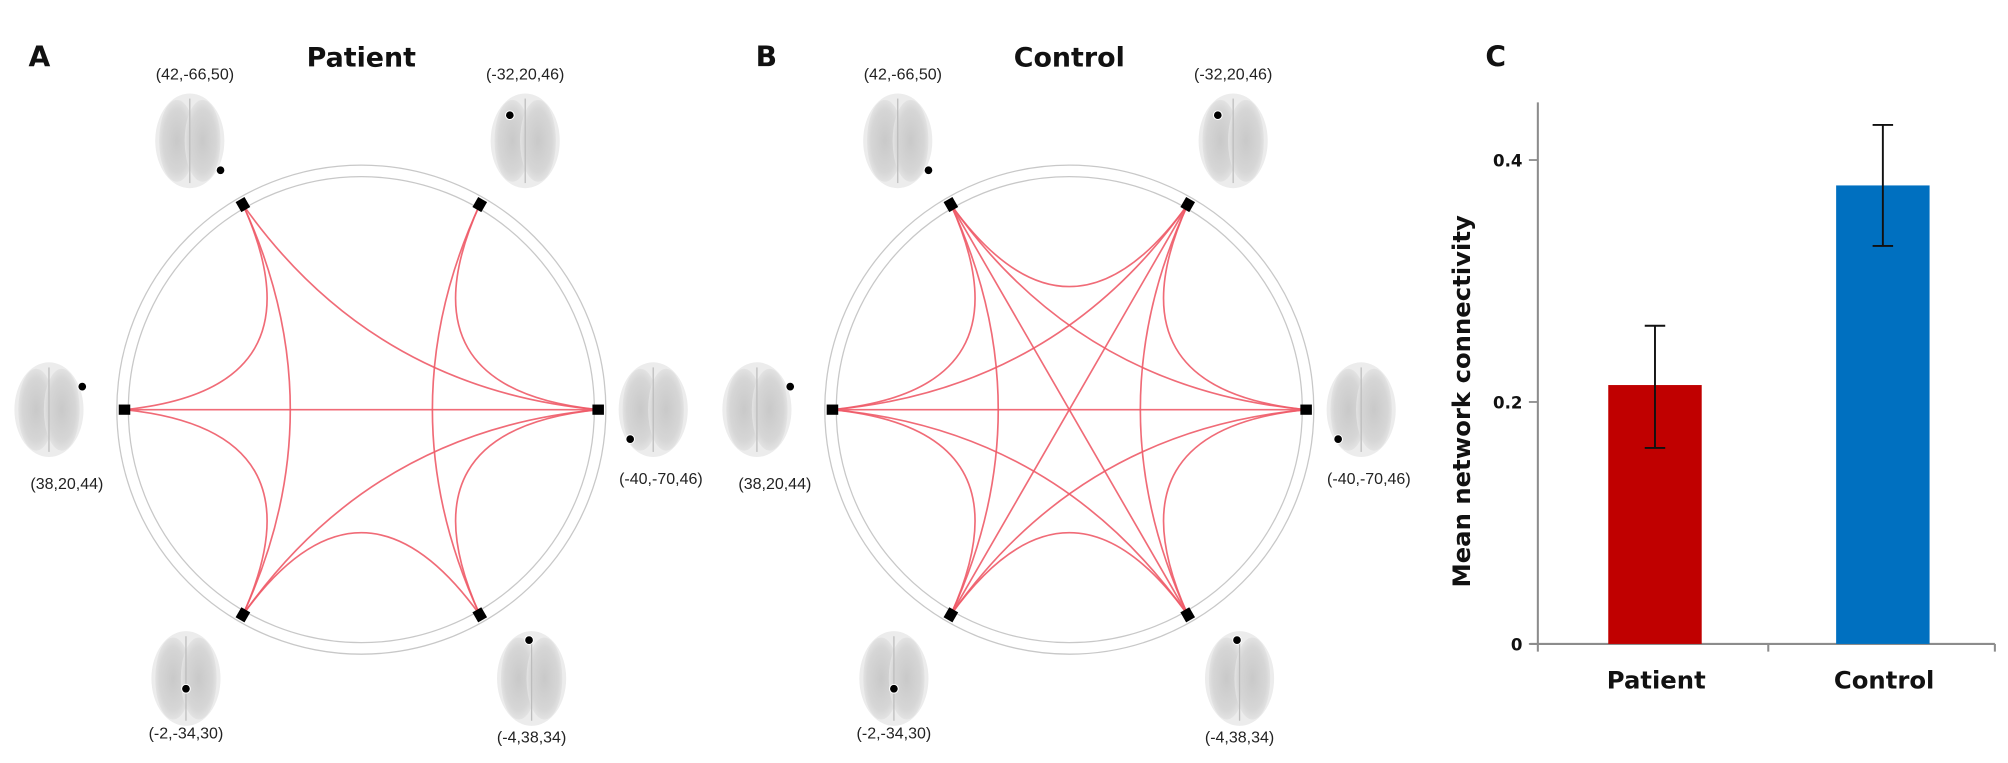 The image size is (2008, 763). I want to click on x-category-label: Patient, so click(1656, 680).